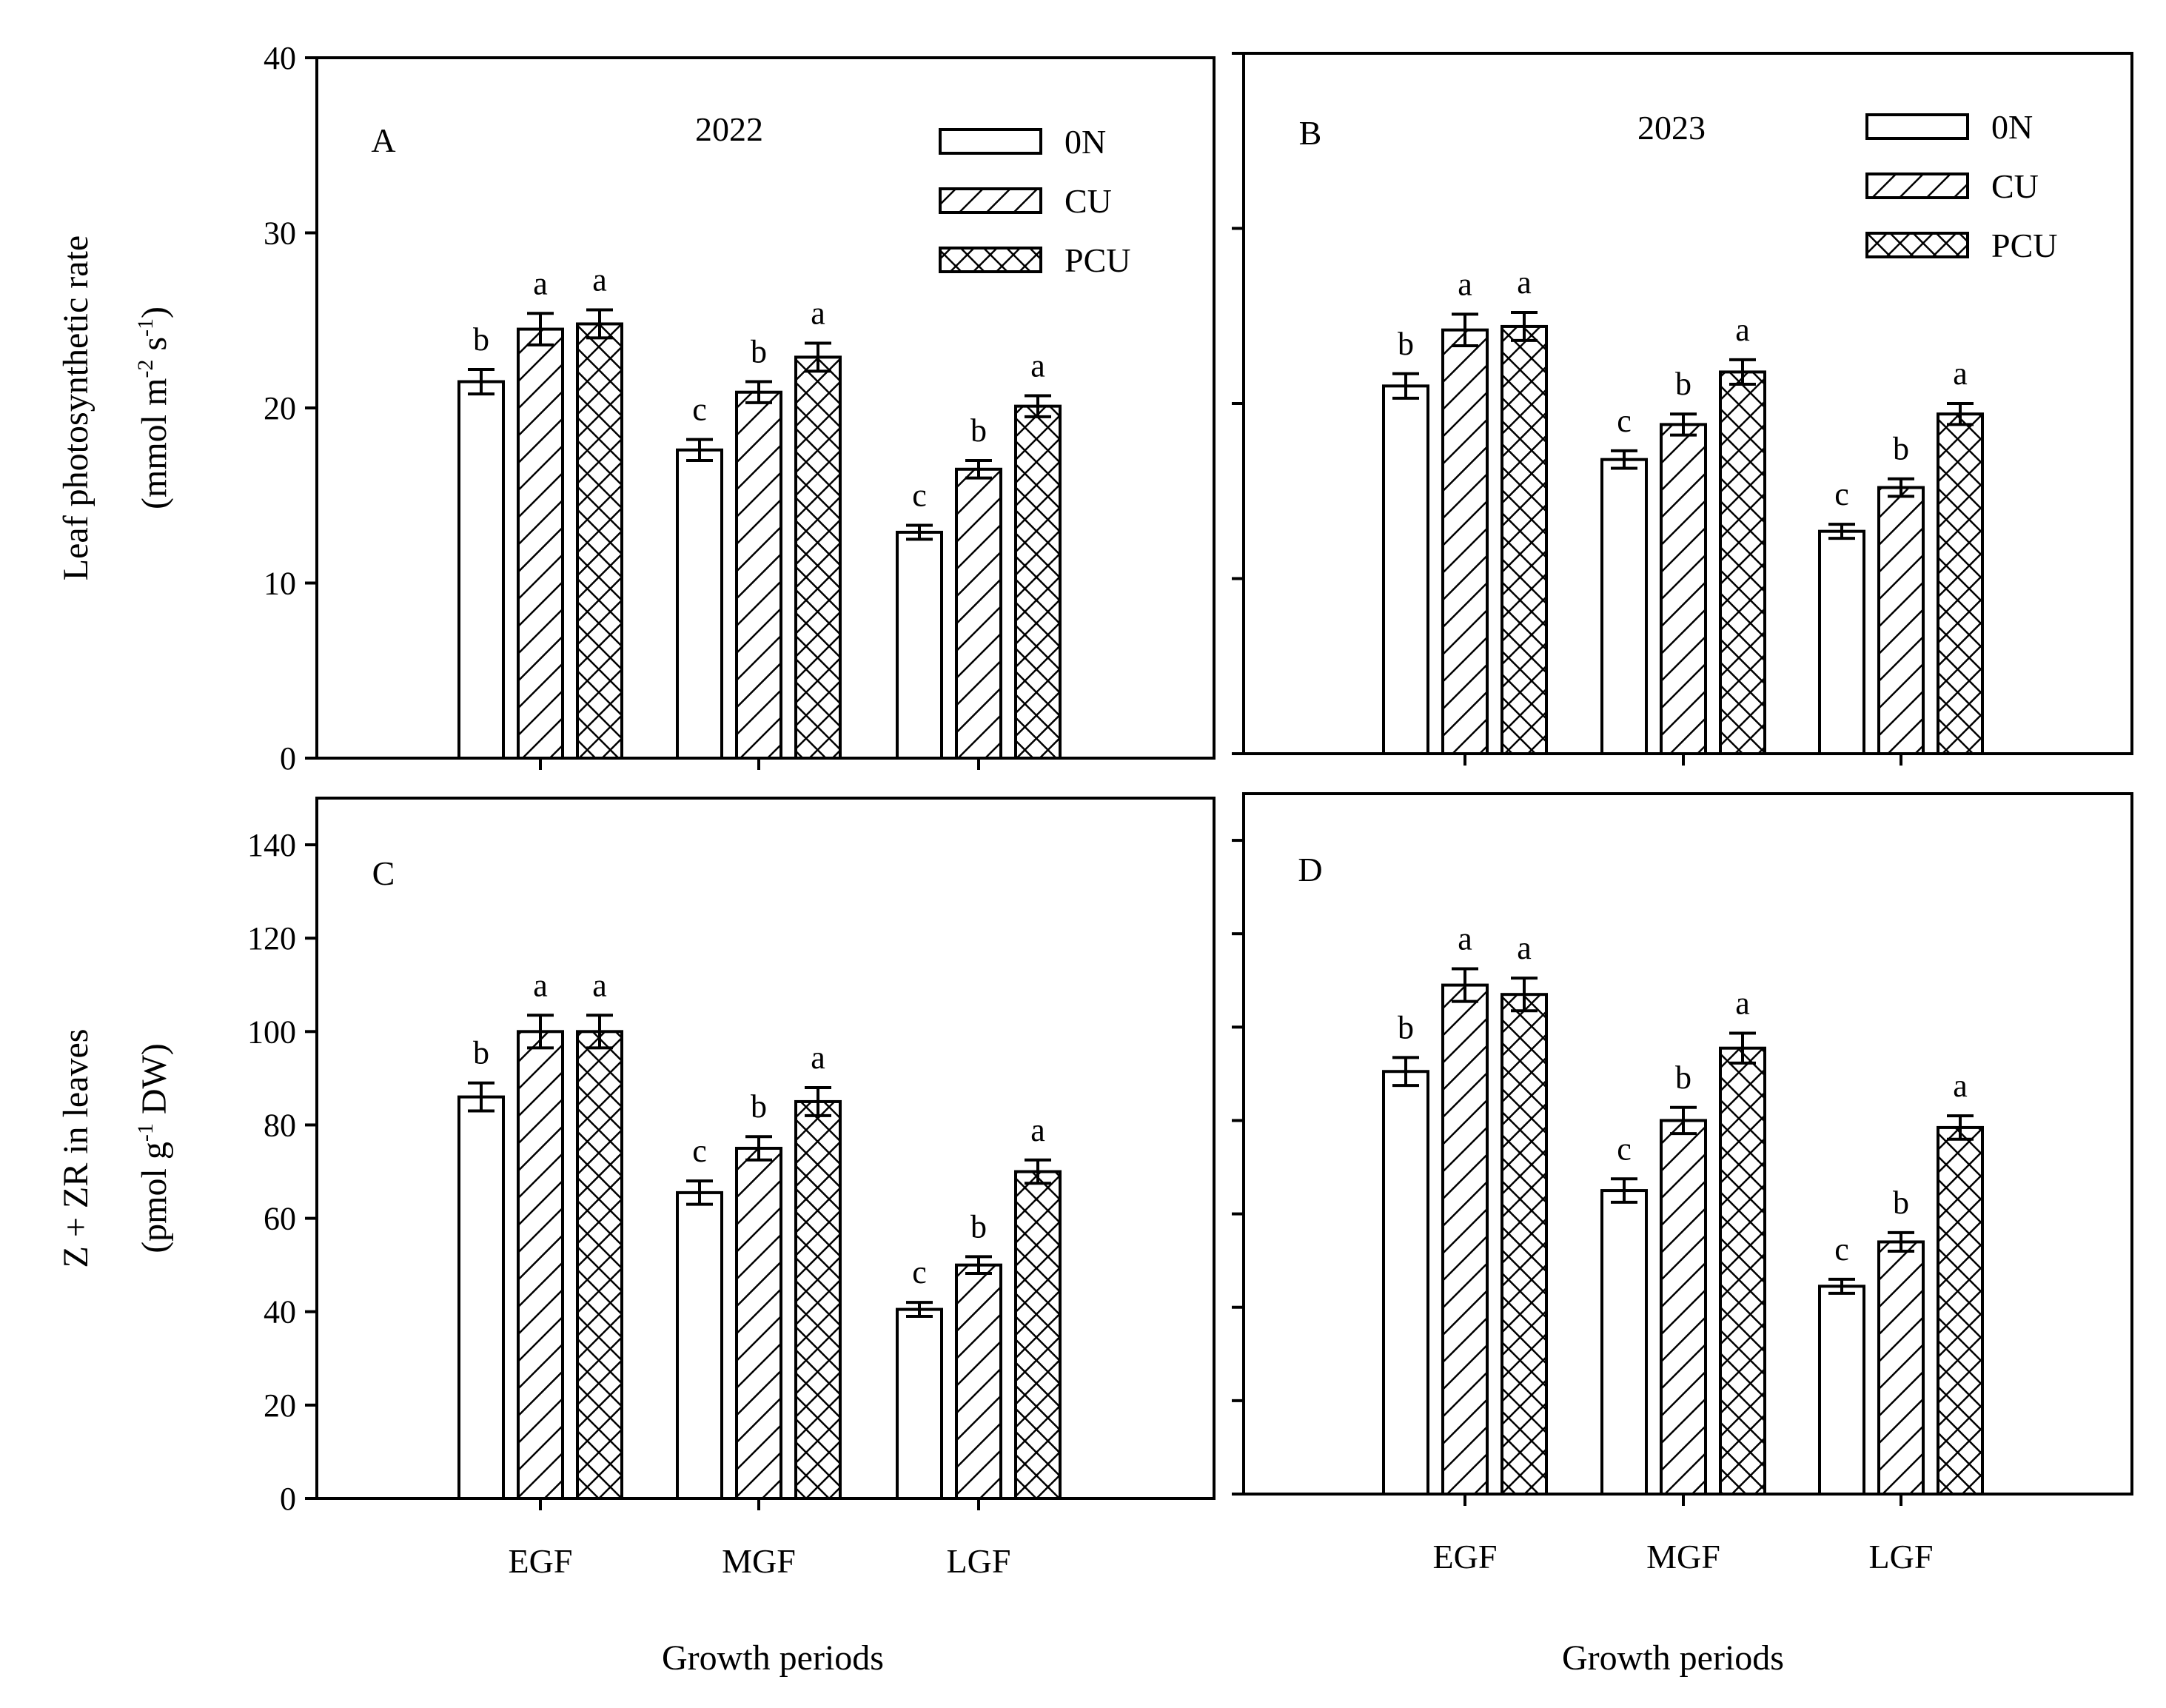  I want to click on panel-letter: D, so click(1310, 869).